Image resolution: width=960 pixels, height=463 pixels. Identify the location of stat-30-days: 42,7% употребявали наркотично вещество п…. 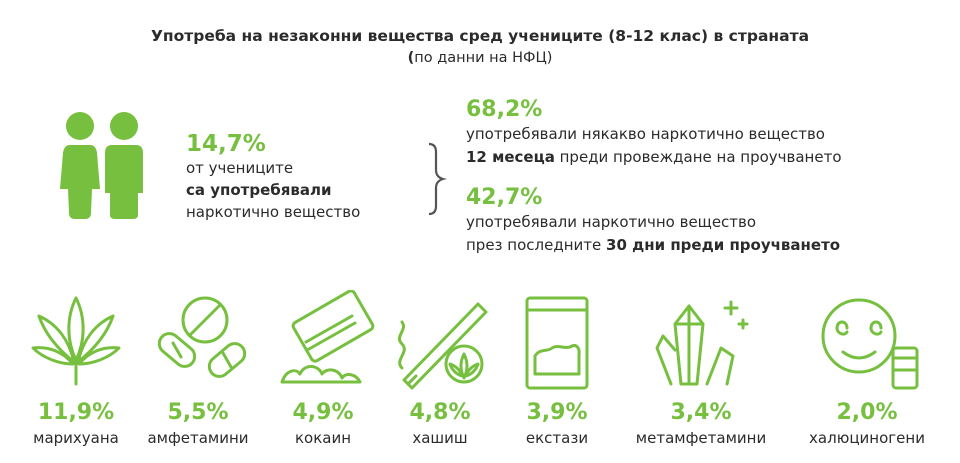
(653, 220).